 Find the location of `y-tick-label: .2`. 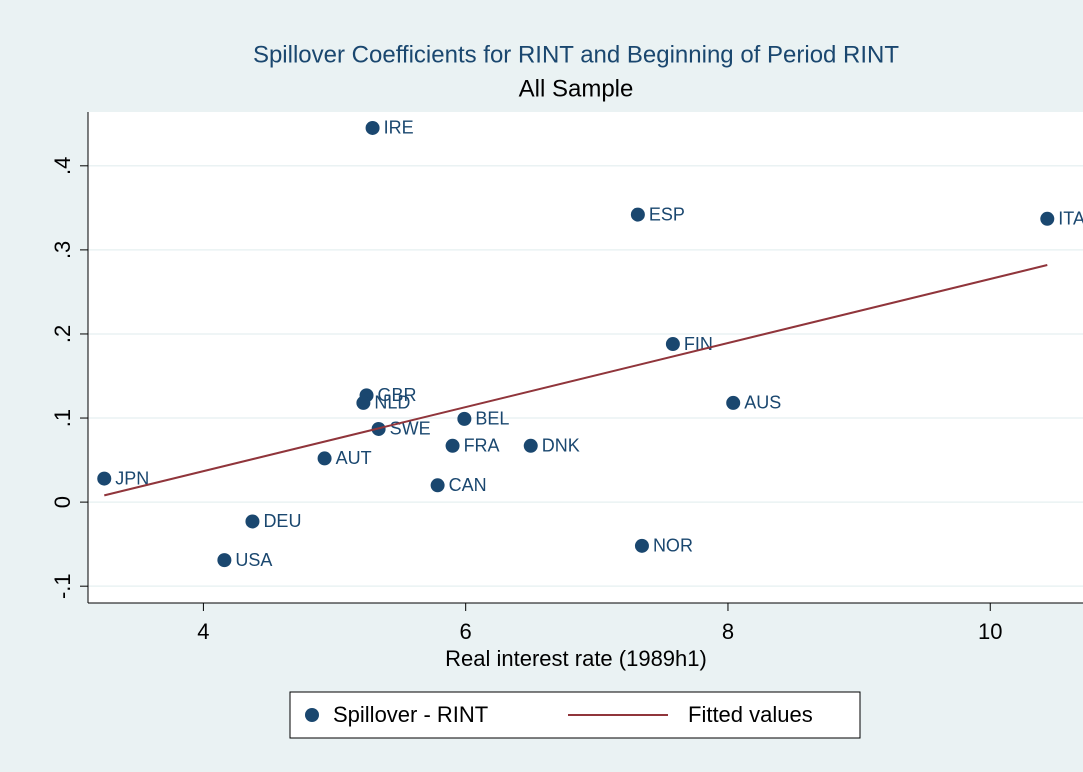

y-tick-label: .2 is located at coordinates (62, 334).